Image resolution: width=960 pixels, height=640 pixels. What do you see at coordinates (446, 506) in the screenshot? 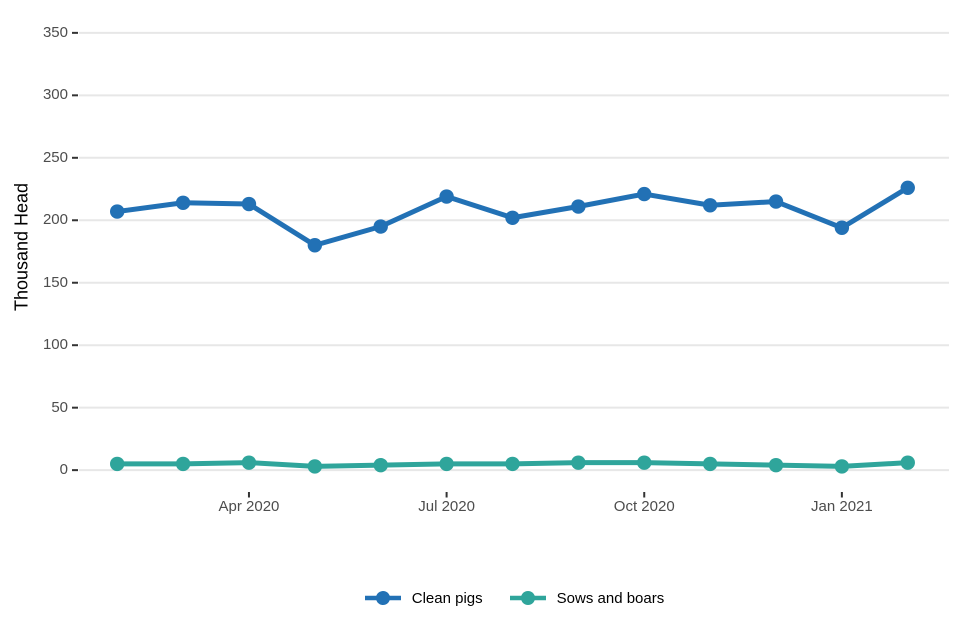
I see `x-tick-label: Jul 2020` at bounding box center [446, 506].